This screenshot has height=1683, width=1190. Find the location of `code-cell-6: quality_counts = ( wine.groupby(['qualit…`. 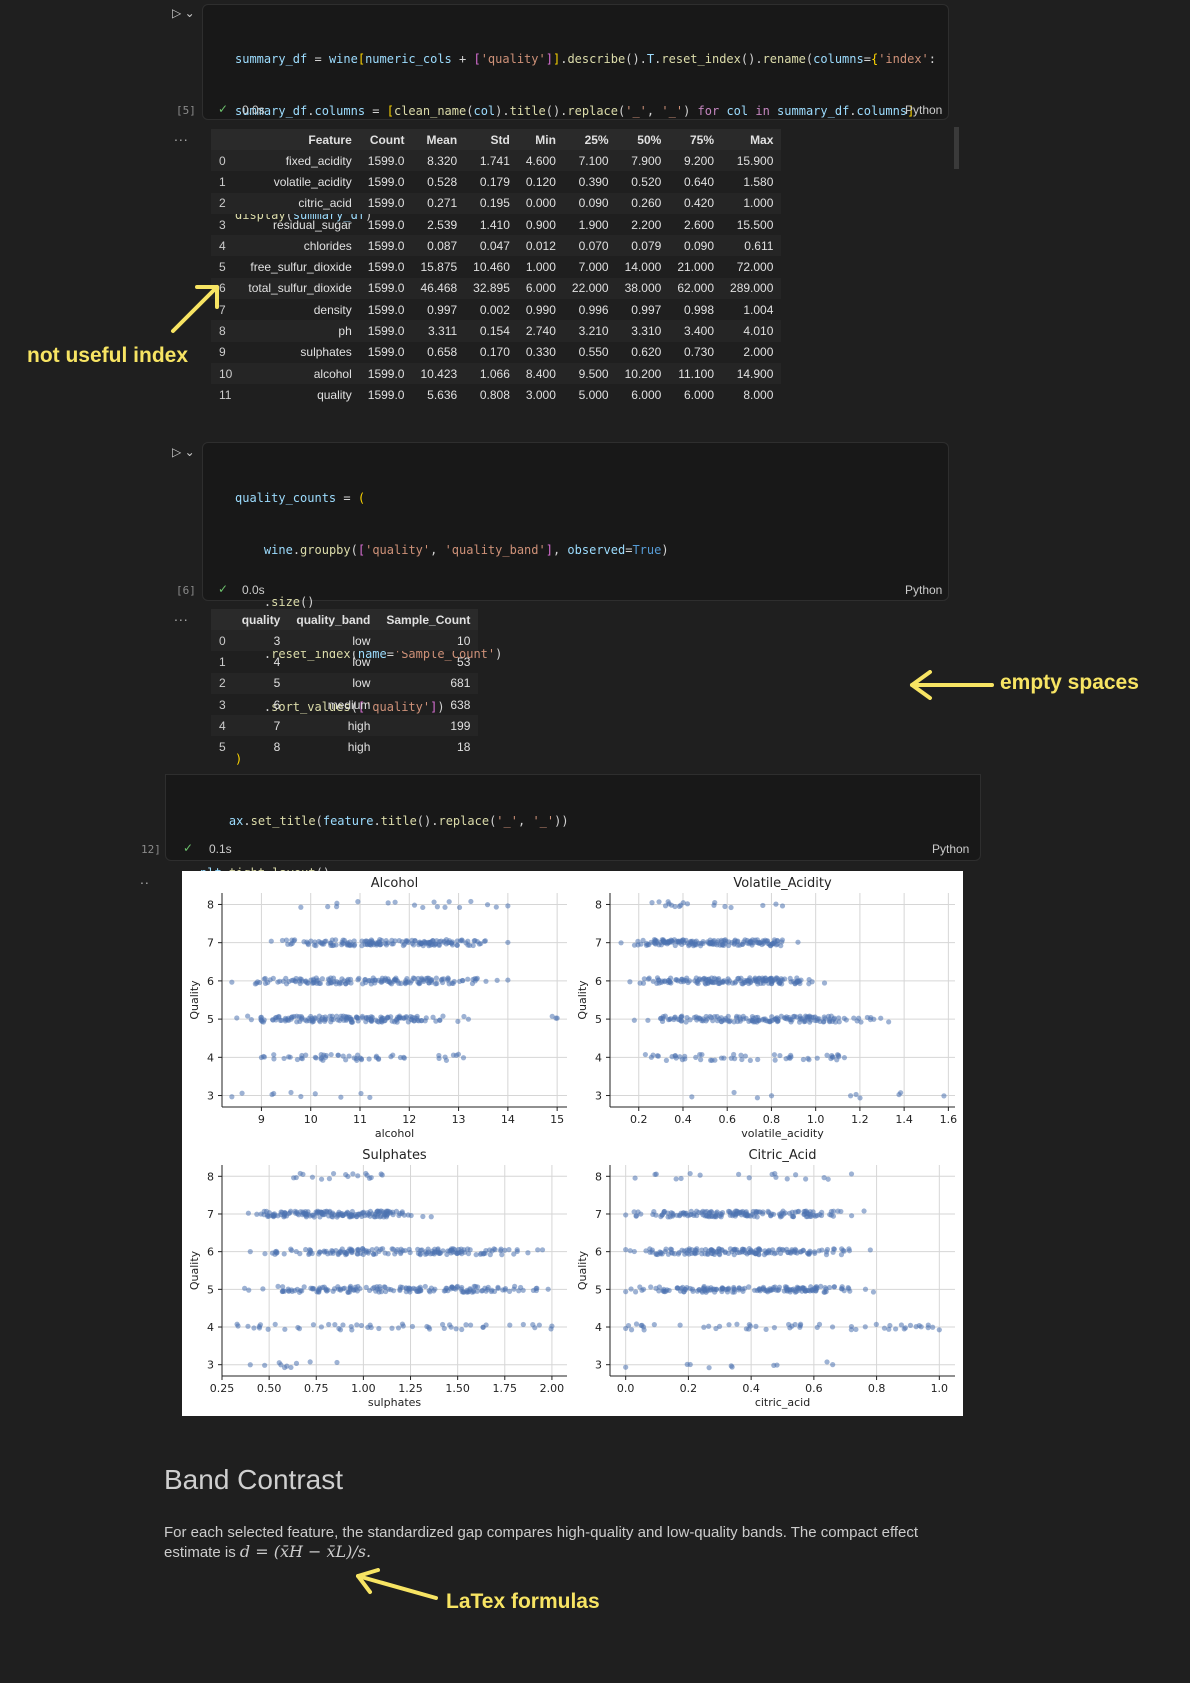

code-cell-6: quality_counts = ( wine.groupby(['qualit… is located at coordinates (575, 630).